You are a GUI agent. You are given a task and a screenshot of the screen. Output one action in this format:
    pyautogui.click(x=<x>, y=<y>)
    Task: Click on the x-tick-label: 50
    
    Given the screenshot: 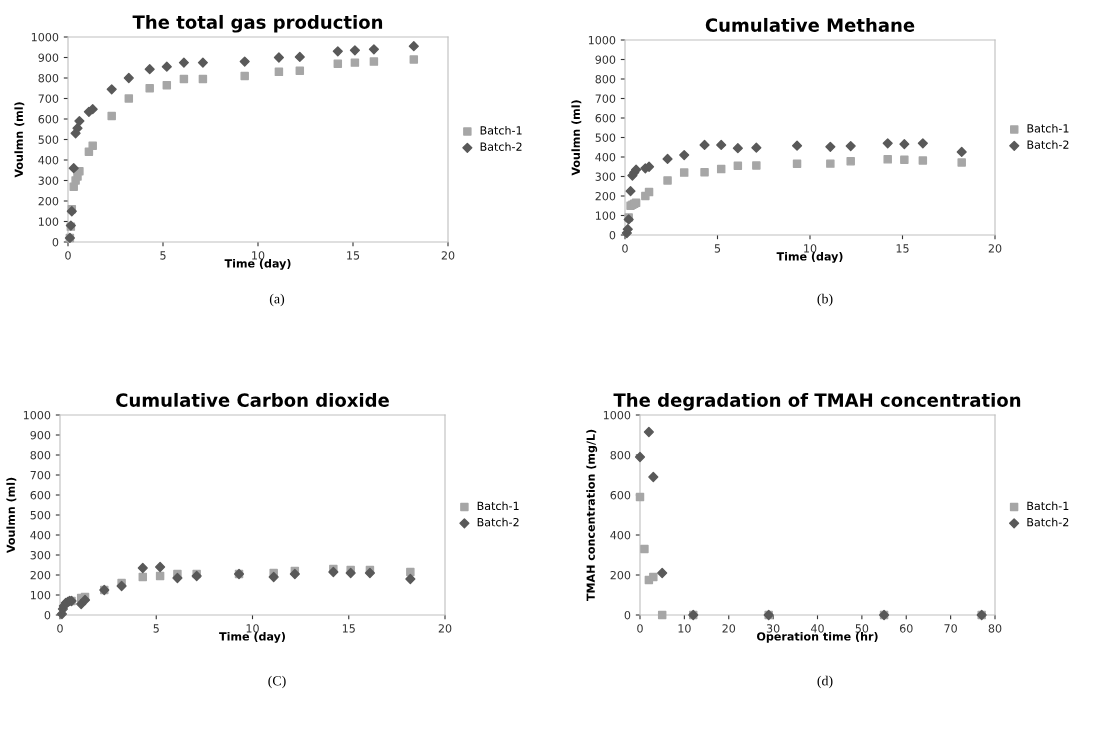 What is the action you would take?
    pyautogui.click(x=862, y=628)
    